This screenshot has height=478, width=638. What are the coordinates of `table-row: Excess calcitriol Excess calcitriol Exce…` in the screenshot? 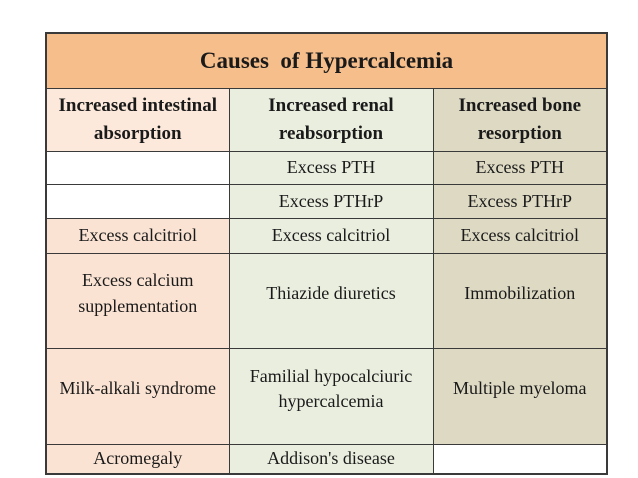 It's located at (326, 236).